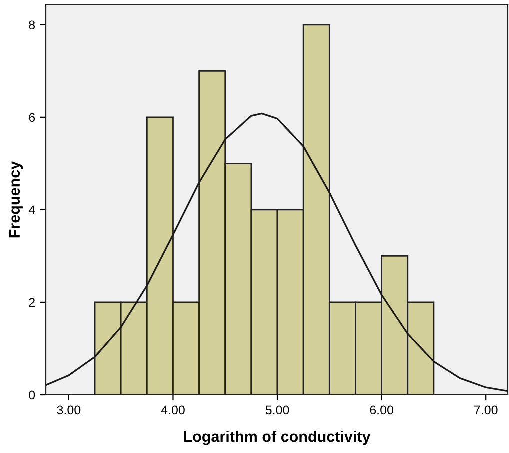  I want to click on x-tick-label: 5.00, so click(278, 410).